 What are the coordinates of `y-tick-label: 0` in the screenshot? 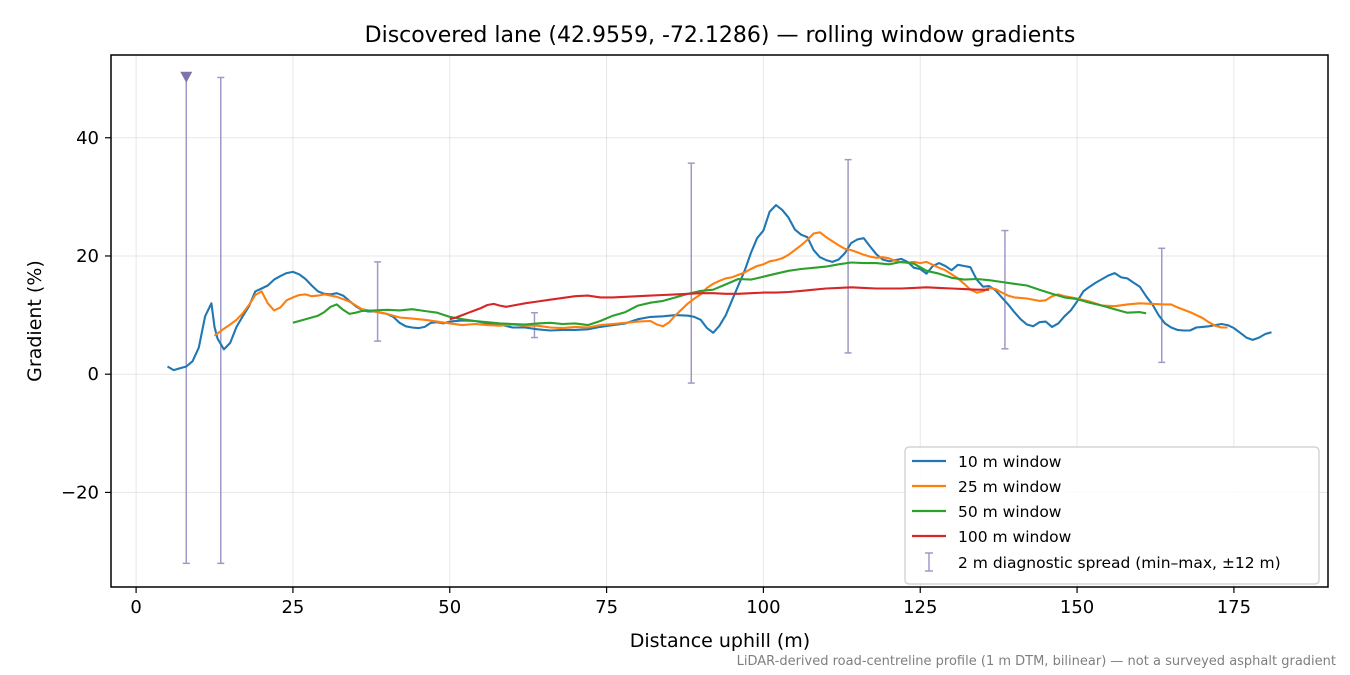 It's located at (93, 374).